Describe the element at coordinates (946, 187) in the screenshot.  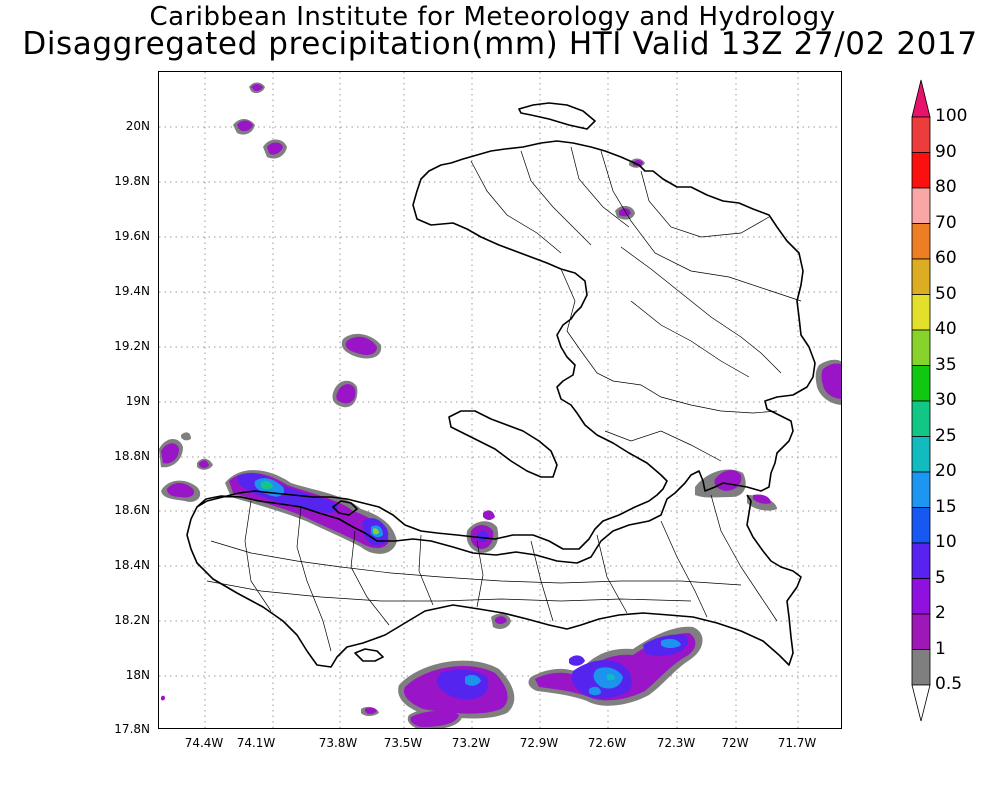
I see `legend-label: 80` at that location.